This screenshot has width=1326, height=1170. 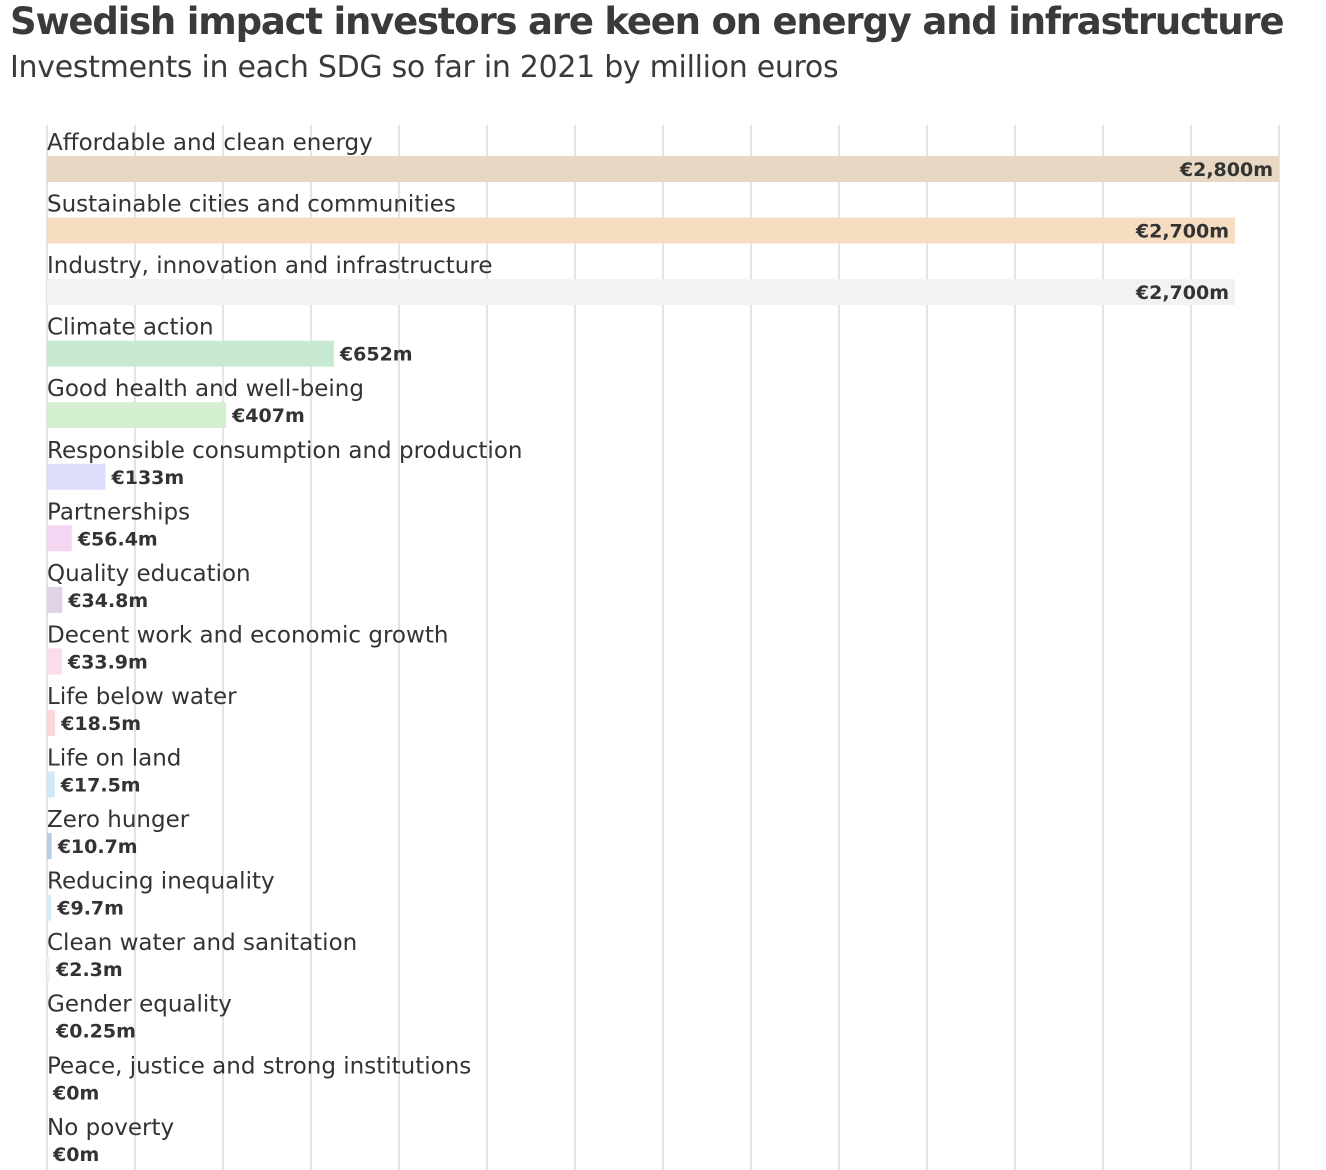 I want to click on value-label: €0.25m, so click(x=95, y=1032).